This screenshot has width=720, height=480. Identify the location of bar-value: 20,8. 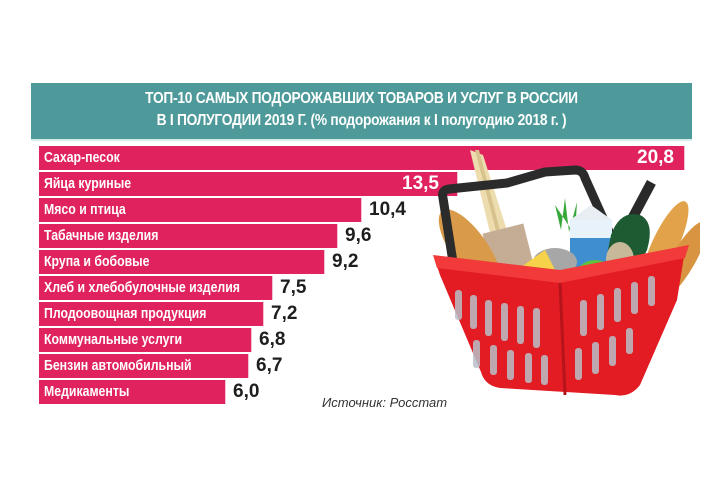
(655, 157).